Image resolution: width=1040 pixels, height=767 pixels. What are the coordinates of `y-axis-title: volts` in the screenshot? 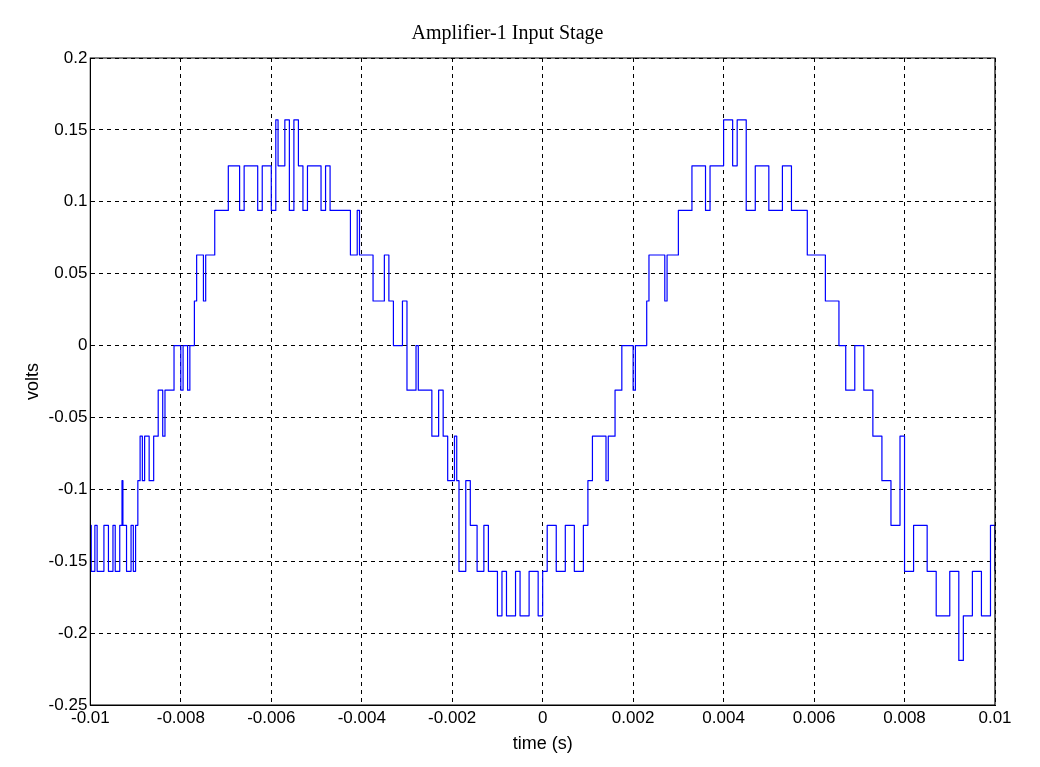 It's located at (31, 381).